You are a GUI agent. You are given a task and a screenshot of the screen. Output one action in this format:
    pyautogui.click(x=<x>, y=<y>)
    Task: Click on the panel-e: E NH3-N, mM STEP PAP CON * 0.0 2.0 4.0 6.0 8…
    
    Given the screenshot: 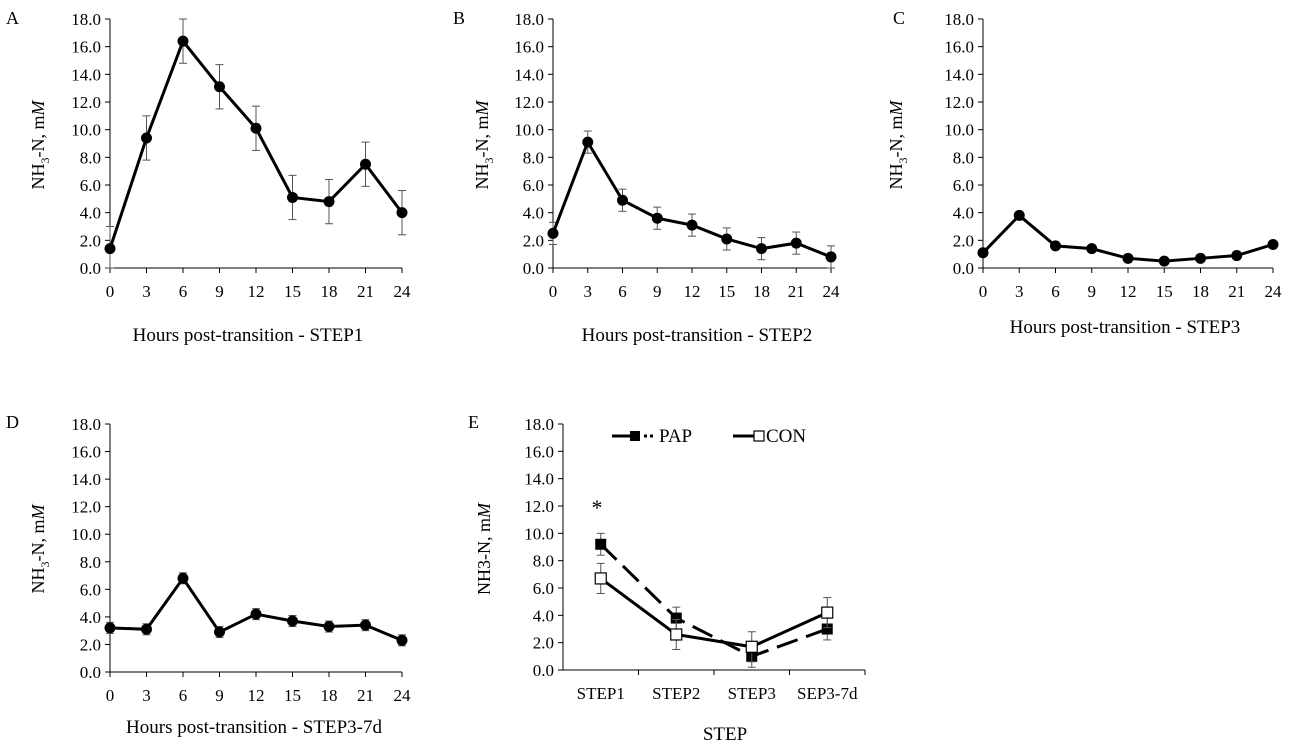 What is the action you would take?
    pyautogui.click(x=667, y=578)
    